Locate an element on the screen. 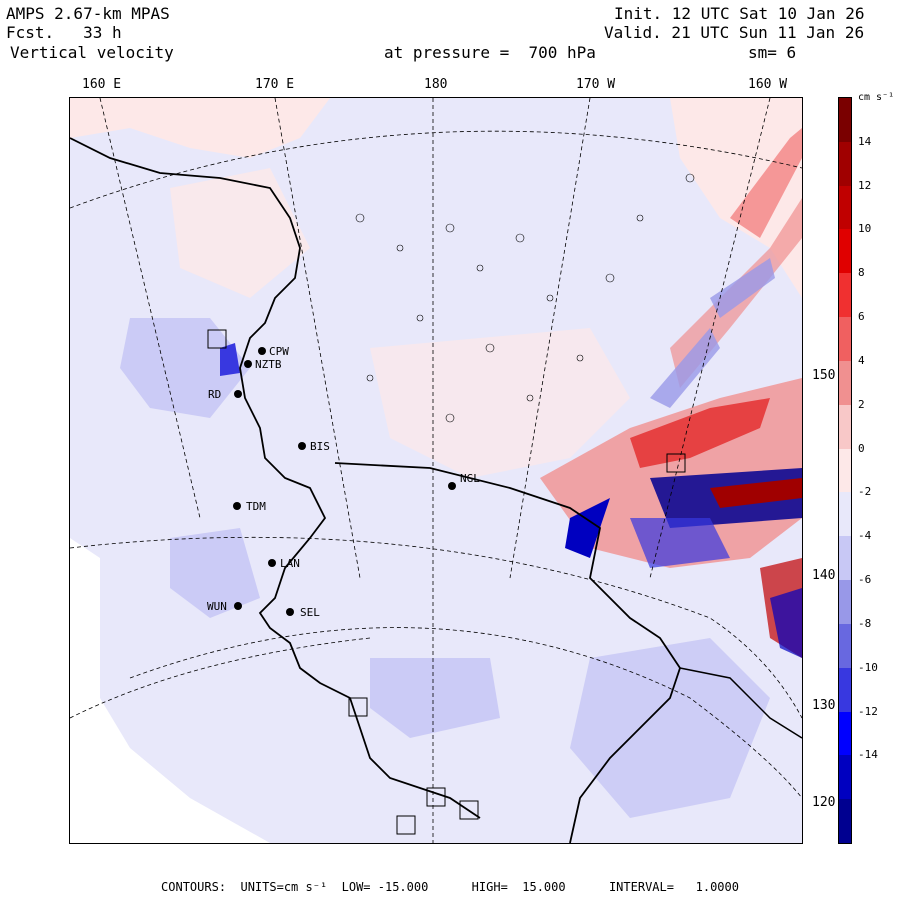 Image resolution: width=900 pixels, height=900 pixels. colorbar-tick-label: 2 is located at coordinates (861, 404).